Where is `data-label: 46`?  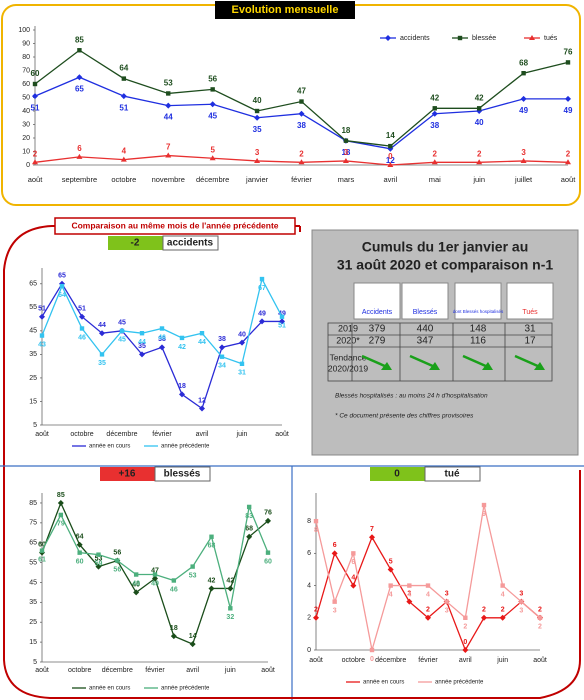 data-label: 46 is located at coordinates (82, 337).